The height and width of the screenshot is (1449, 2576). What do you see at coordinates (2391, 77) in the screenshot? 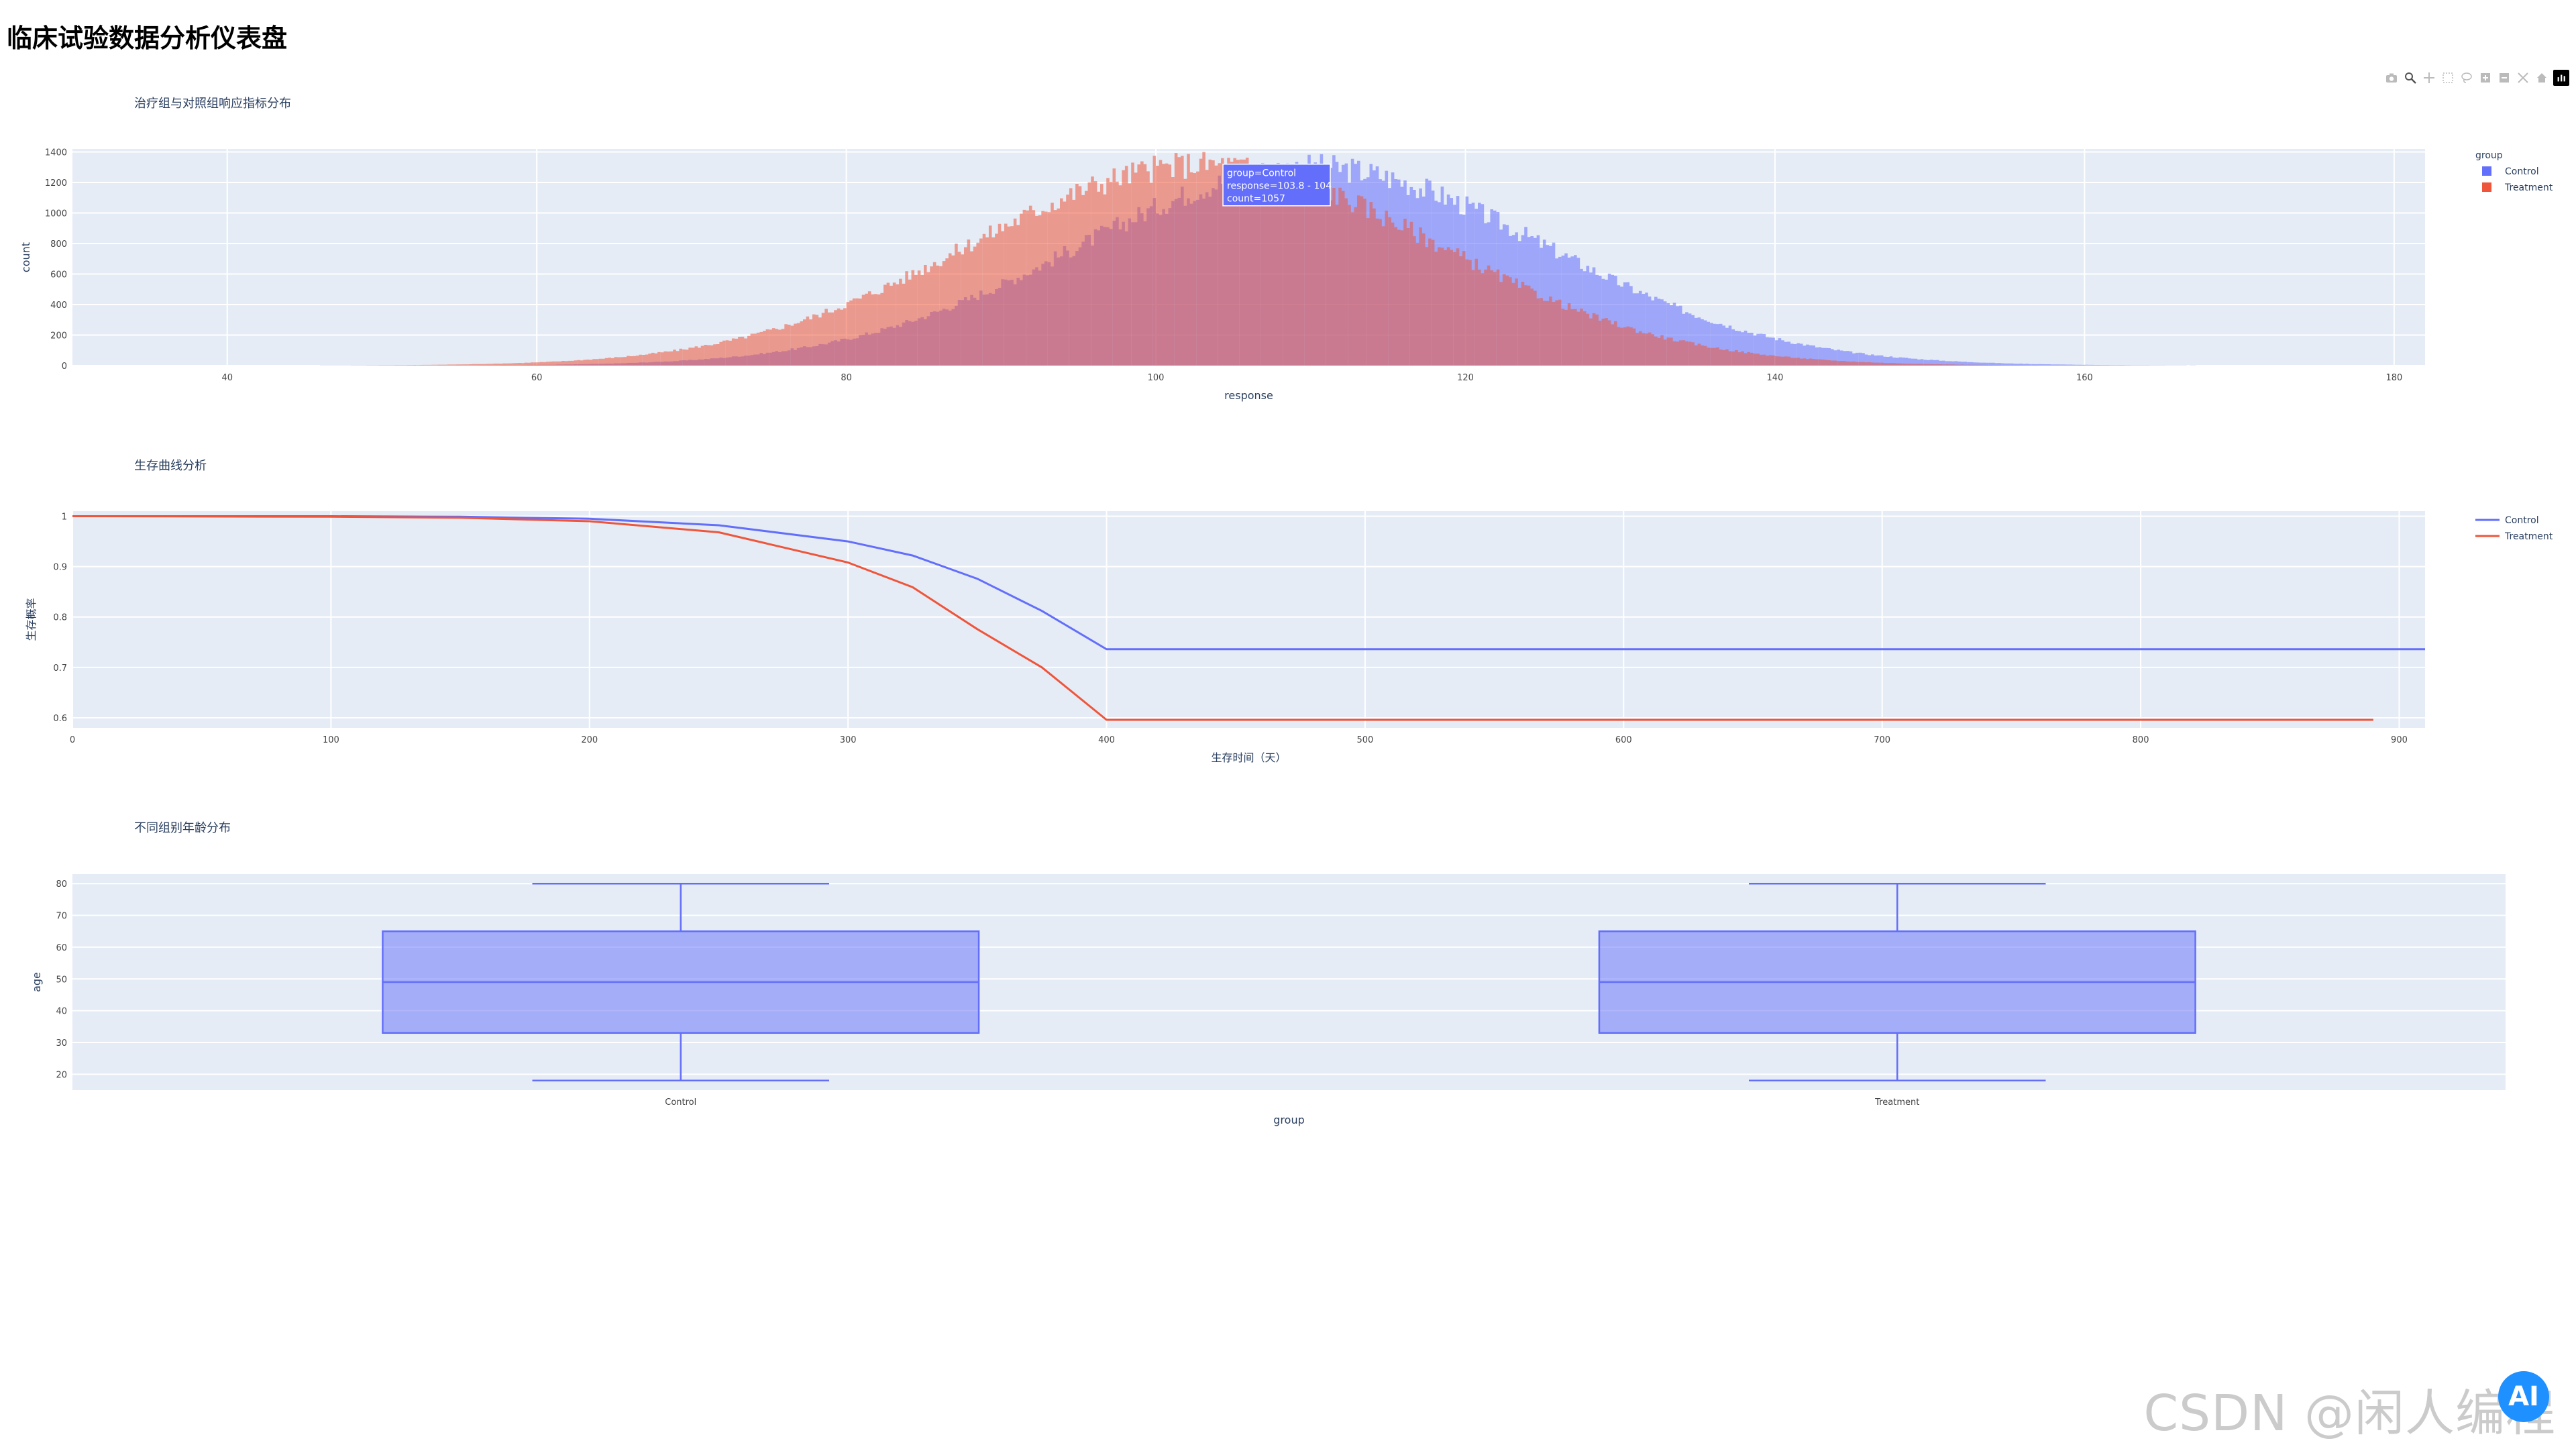
I see `camera-icon` at bounding box center [2391, 77].